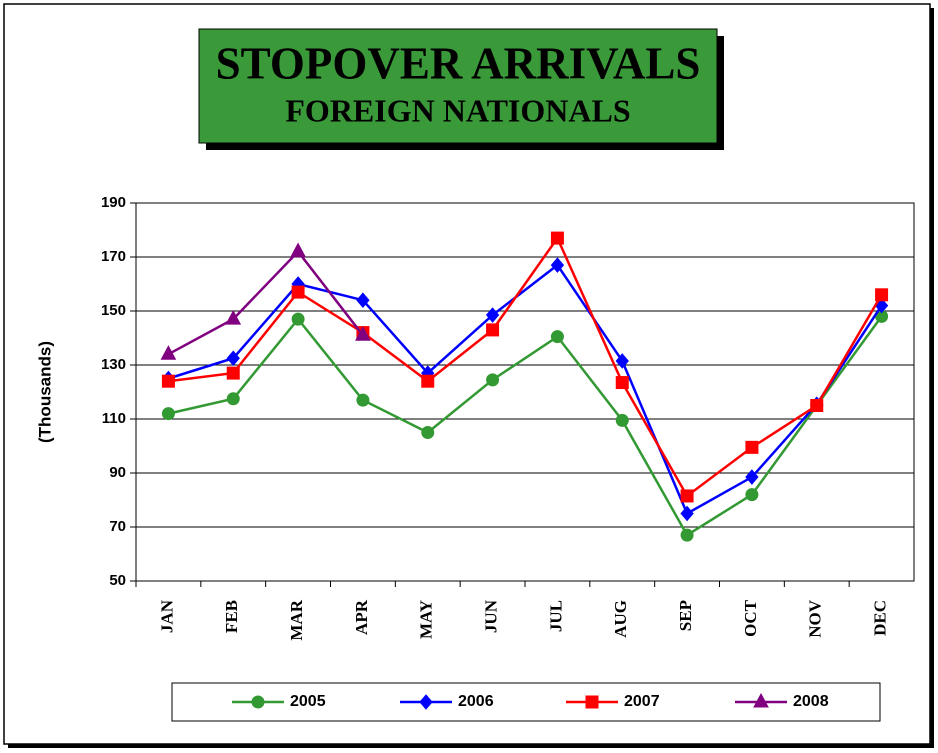 This screenshot has width=938, height=753. What do you see at coordinates (879, 618) in the screenshot?
I see `x-tick-label: DEC` at bounding box center [879, 618].